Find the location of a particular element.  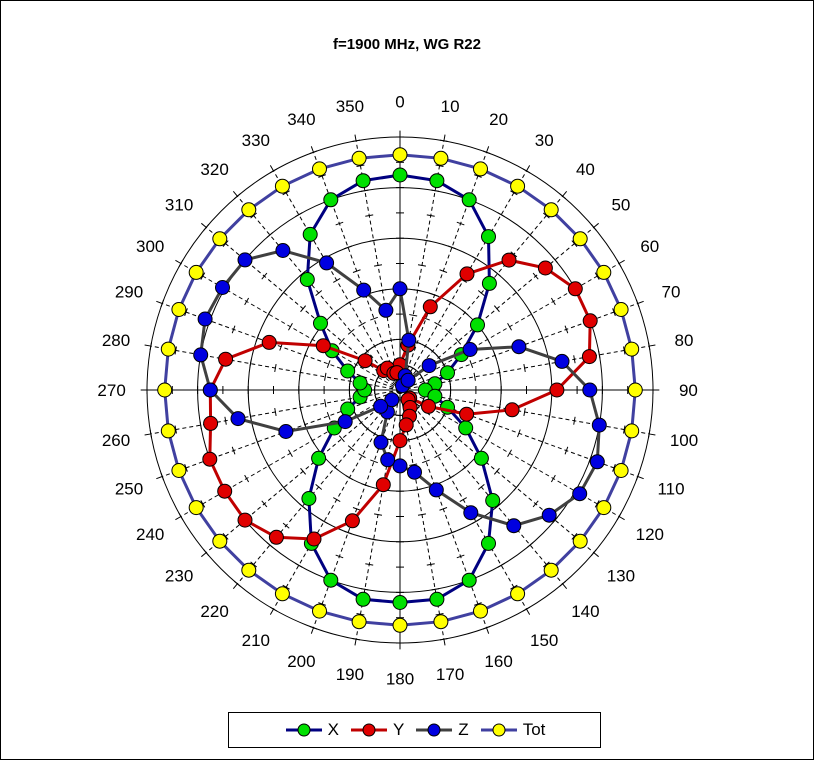

angle-label-260: 260 is located at coordinates (116, 440).